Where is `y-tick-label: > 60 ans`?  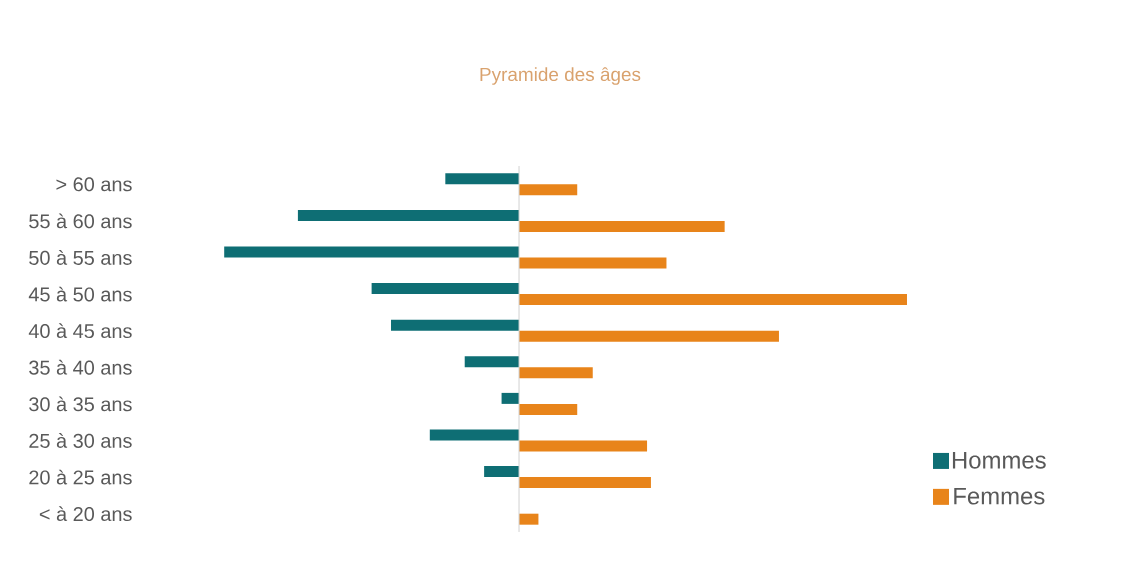
y-tick-label: > 60 ans is located at coordinates (94, 184).